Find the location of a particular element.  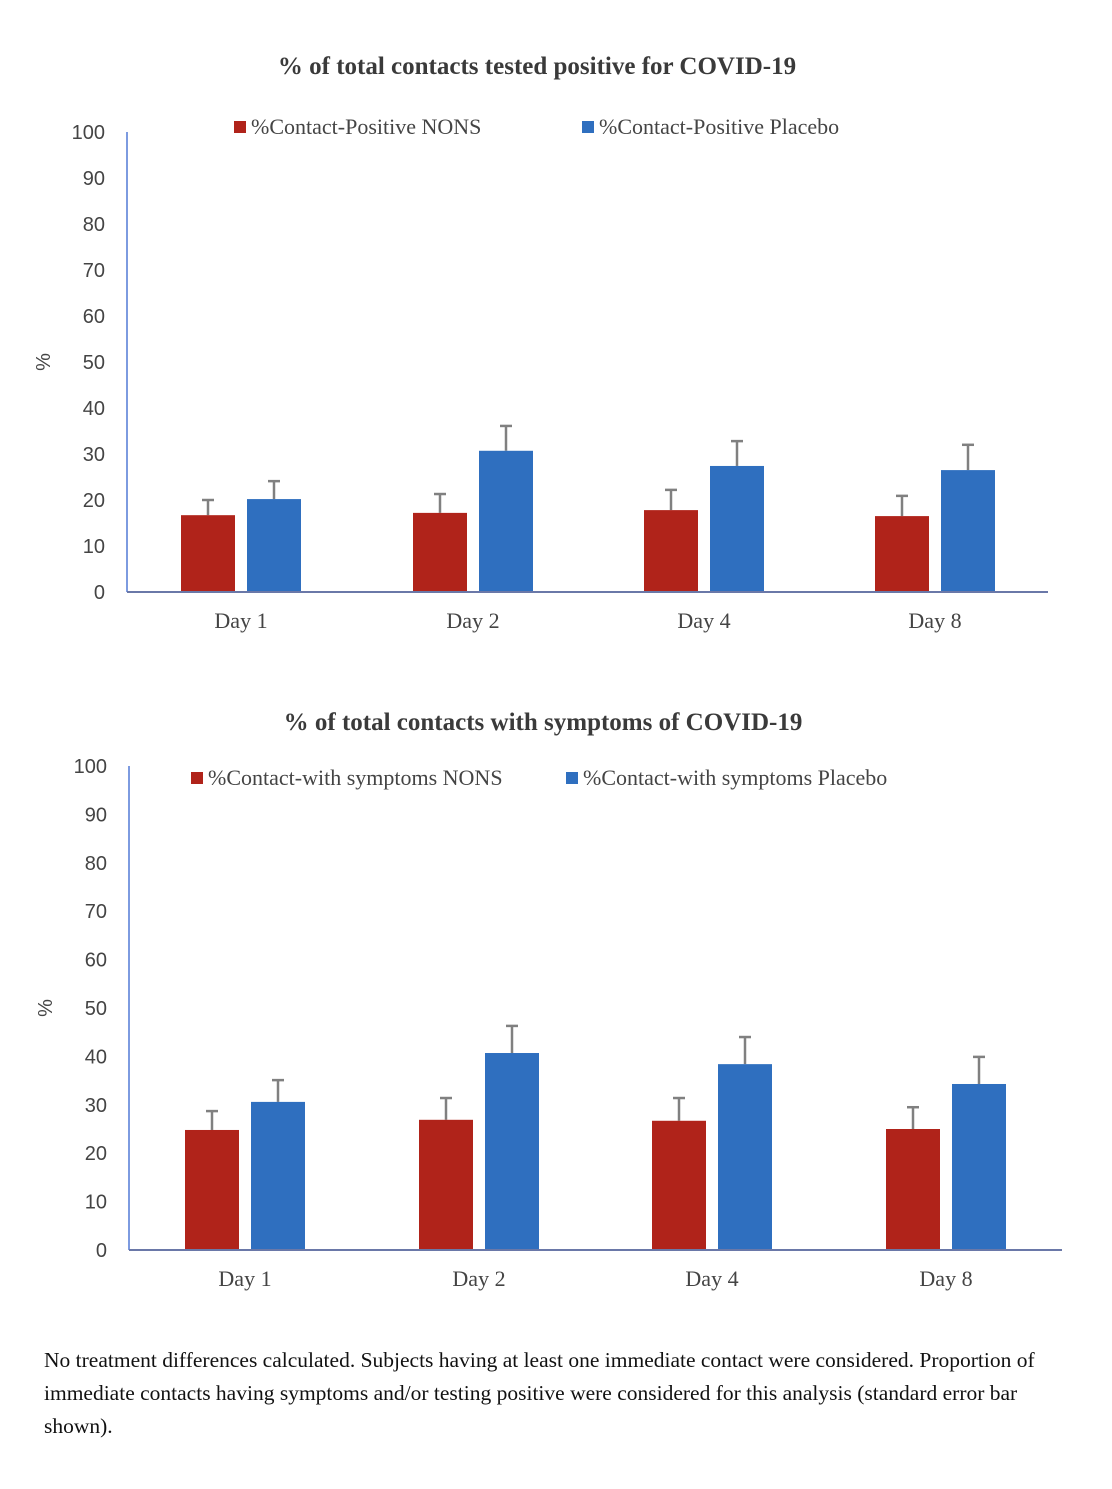

legend-label: %Contact-Positive NONS is located at coordinates (366, 126).